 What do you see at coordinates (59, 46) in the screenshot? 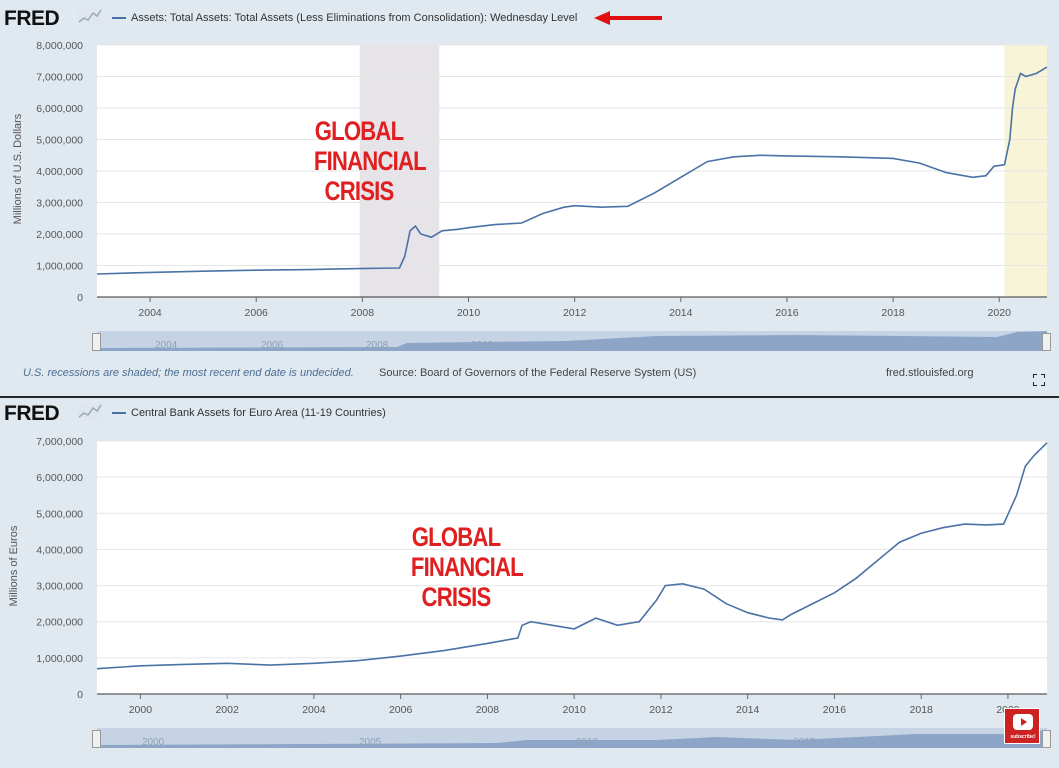
I see `y-tick-label: 8,000,000` at bounding box center [59, 46].